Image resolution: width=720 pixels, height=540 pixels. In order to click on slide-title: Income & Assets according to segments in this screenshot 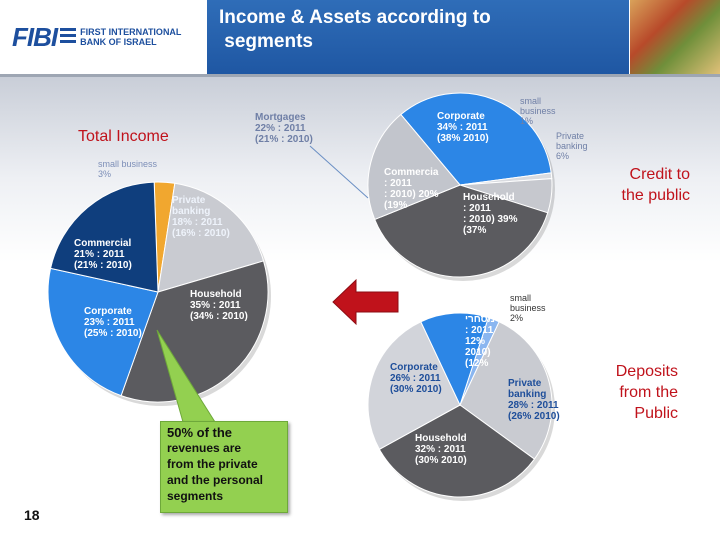, I will do `click(355, 30)`.